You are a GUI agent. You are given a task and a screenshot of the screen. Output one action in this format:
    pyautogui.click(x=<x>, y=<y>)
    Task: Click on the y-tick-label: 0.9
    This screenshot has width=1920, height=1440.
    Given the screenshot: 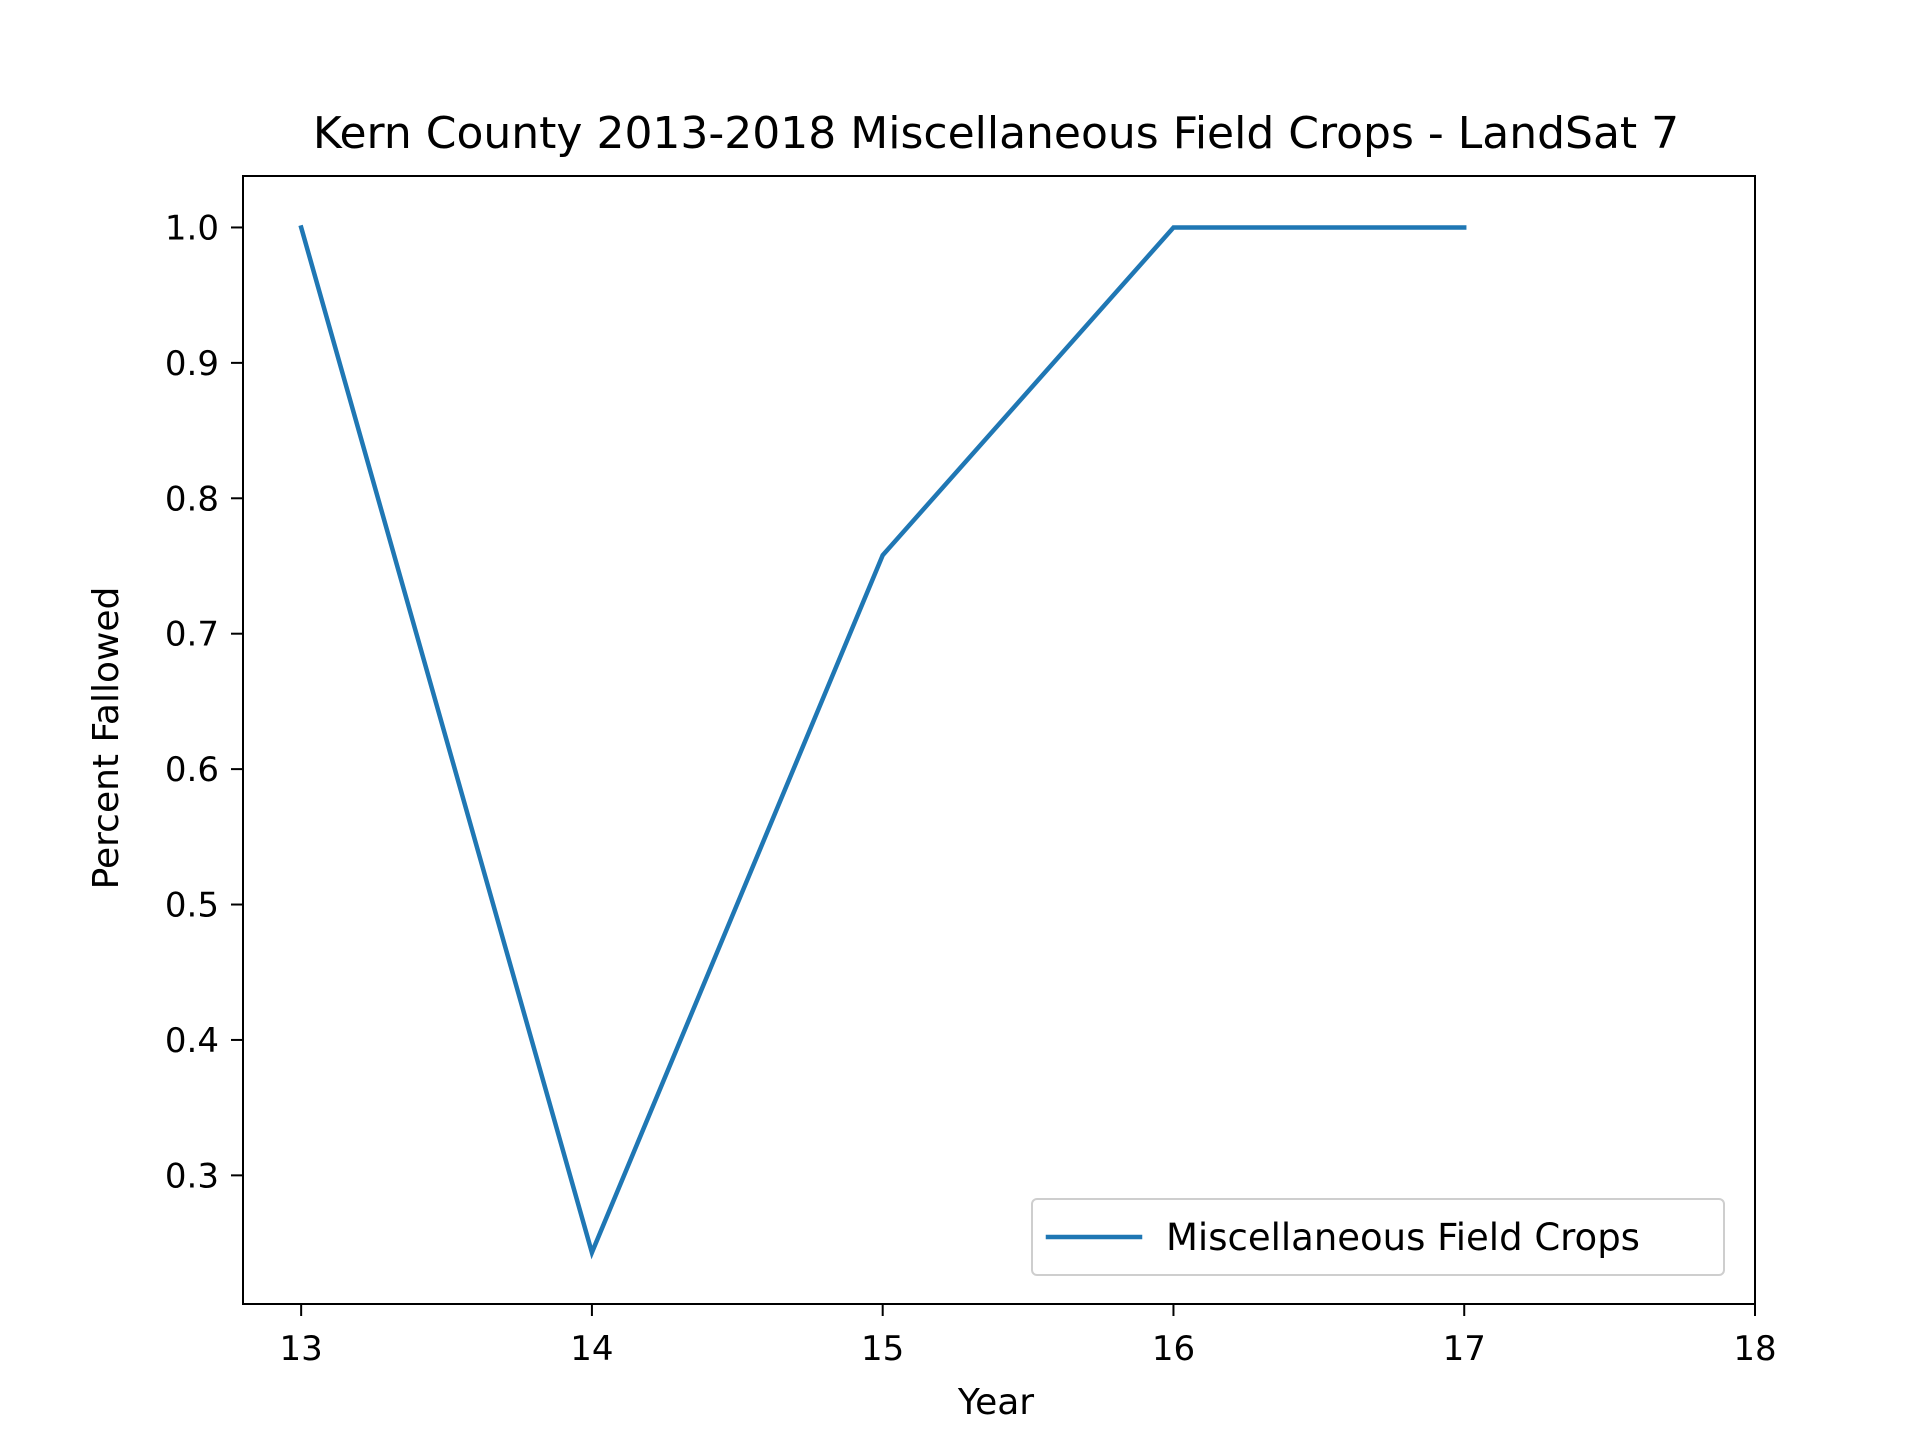 What is the action you would take?
    pyautogui.click(x=192, y=364)
    